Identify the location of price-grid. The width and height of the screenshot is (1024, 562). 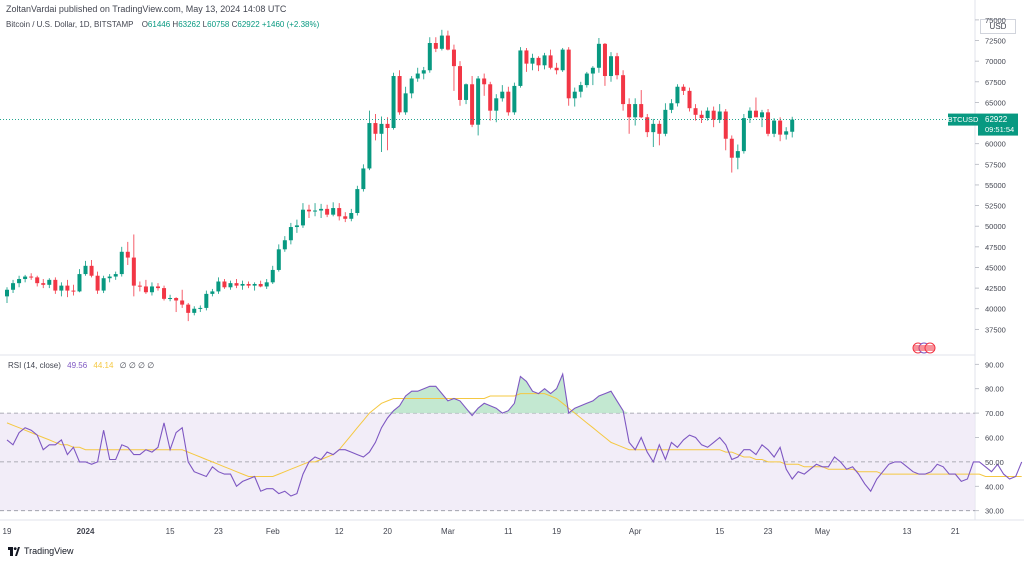
(977, 174).